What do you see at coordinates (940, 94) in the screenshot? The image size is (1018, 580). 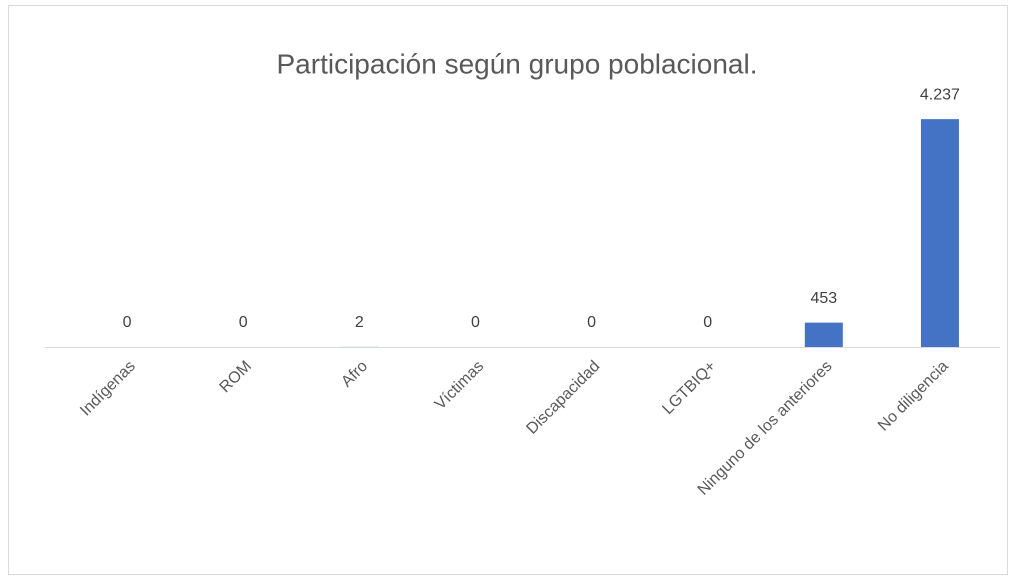 I see `data-label: 4.237` at bounding box center [940, 94].